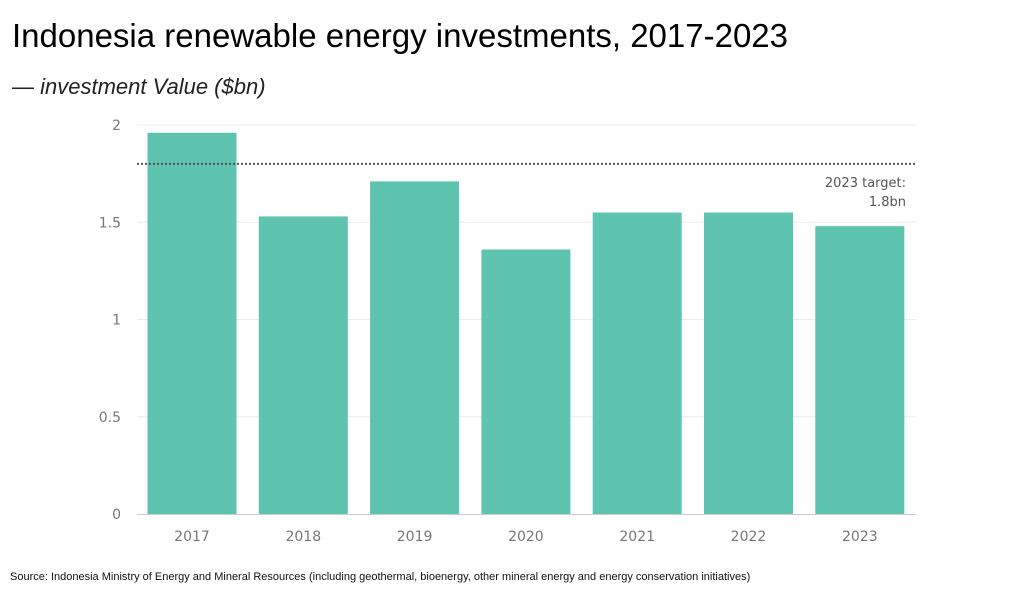 This screenshot has width=1024, height=599. What do you see at coordinates (415, 347) in the screenshot?
I see `bar-2019` at bounding box center [415, 347].